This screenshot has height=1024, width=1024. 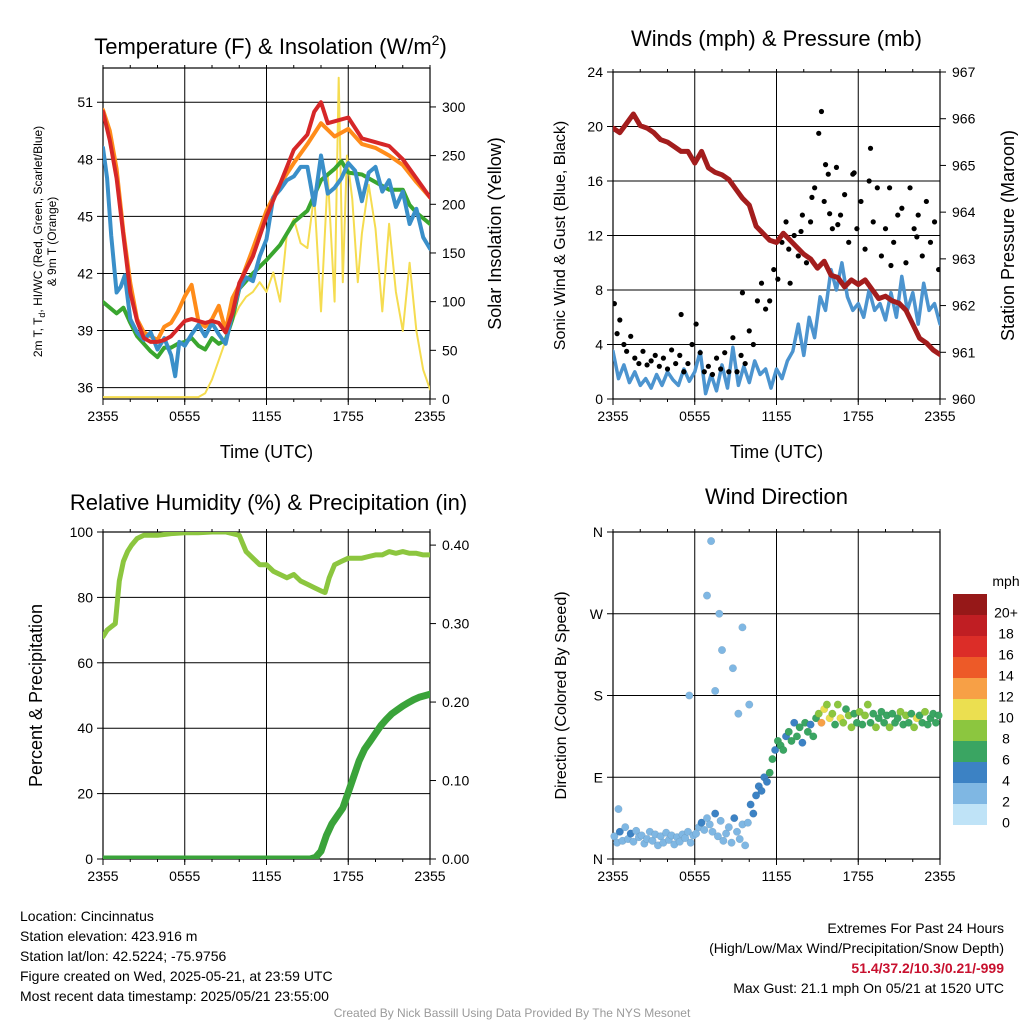 What do you see at coordinates (85, 388) in the screenshot?
I see `y-tick-label: 36` at bounding box center [85, 388].